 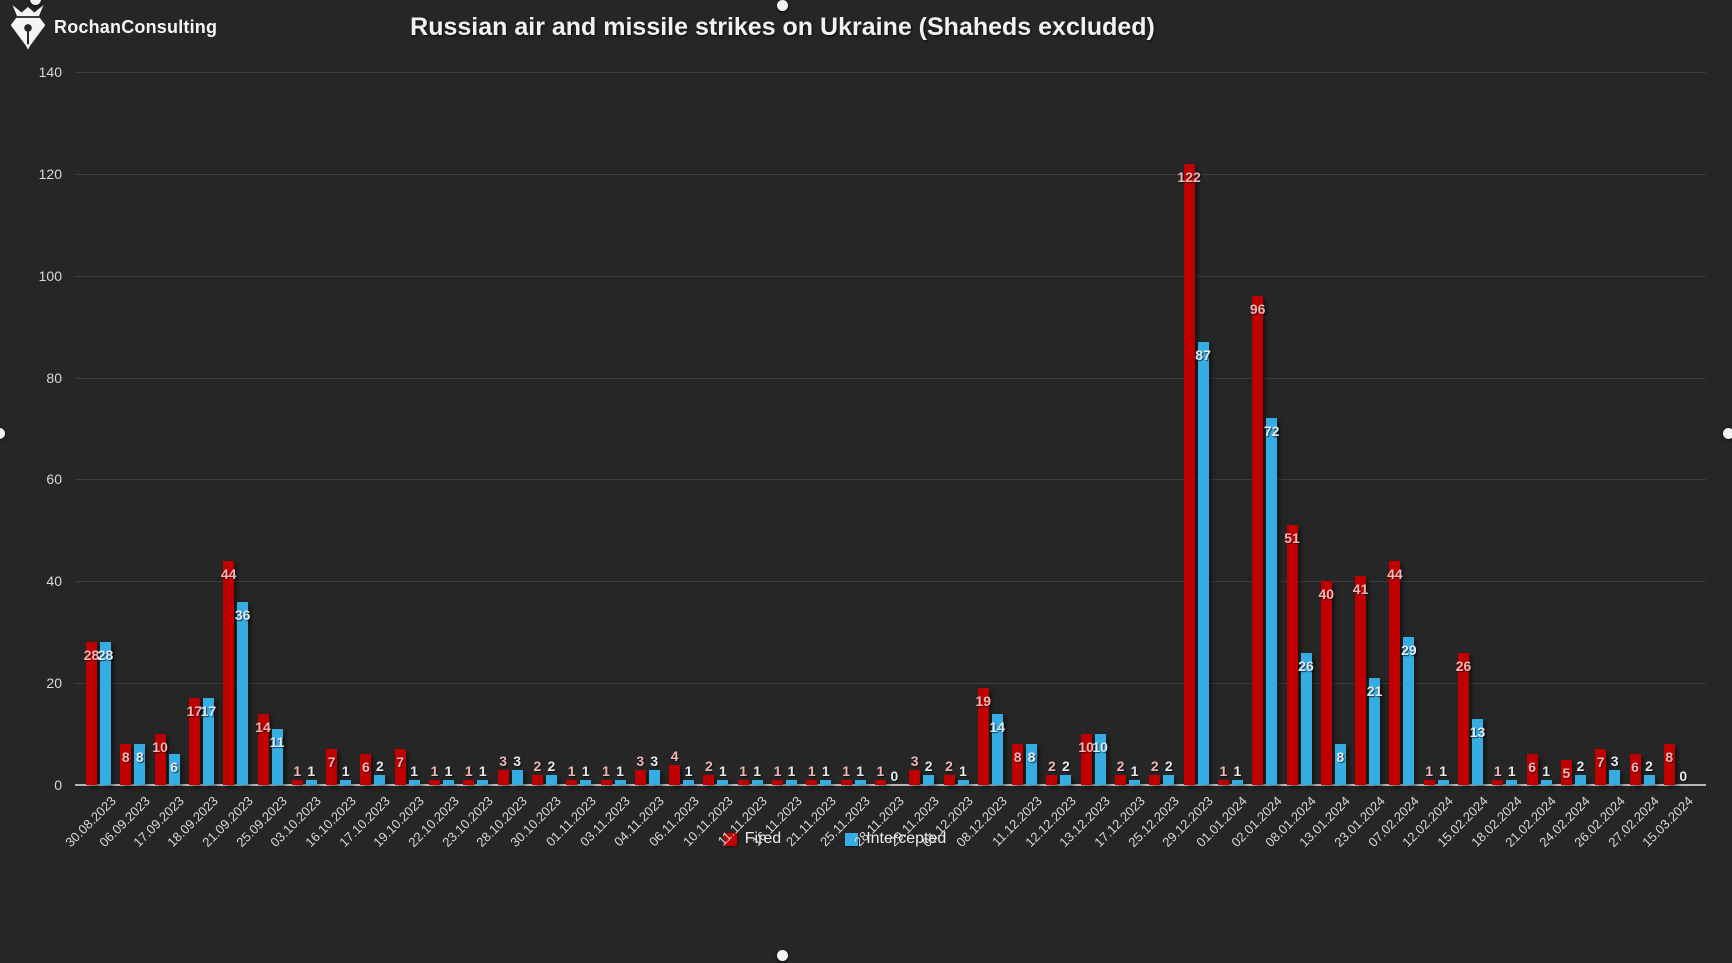 What do you see at coordinates (54, 683) in the screenshot?
I see `y-axis-tick-label: 20` at bounding box center [54, 683].